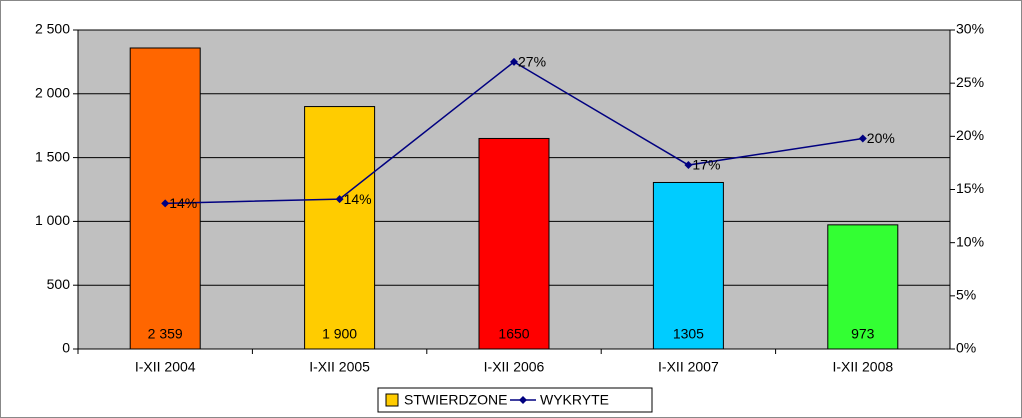 The image size is (1022, 418). Describe the element at coordinates (66, 348) in the screenshot. I see `y-tick-label: 0` at that location.